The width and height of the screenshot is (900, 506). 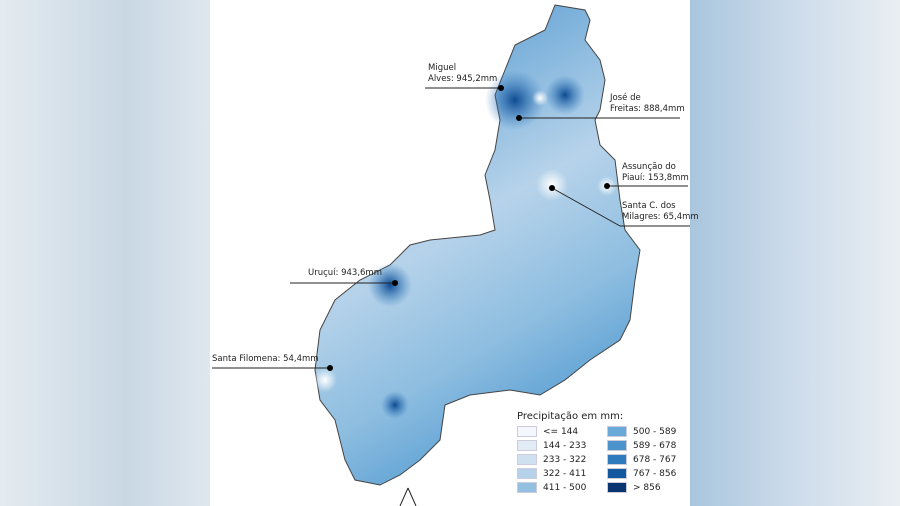 I want to click on label-urucui: Uruçuí: 943,6mm, so click(x=345, y=273).